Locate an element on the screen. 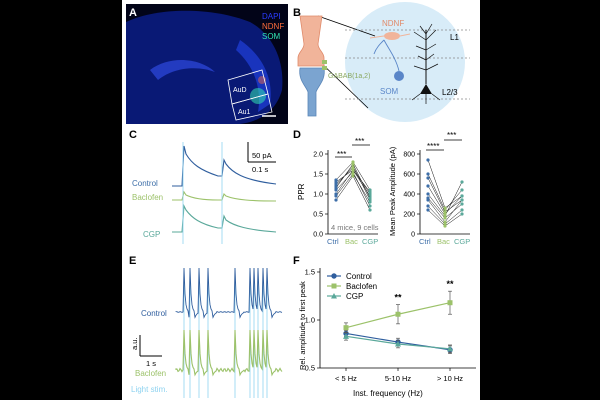  amp-ylabel: Mean Peak Amplitude (pA) is located at coordinates (392, 191).